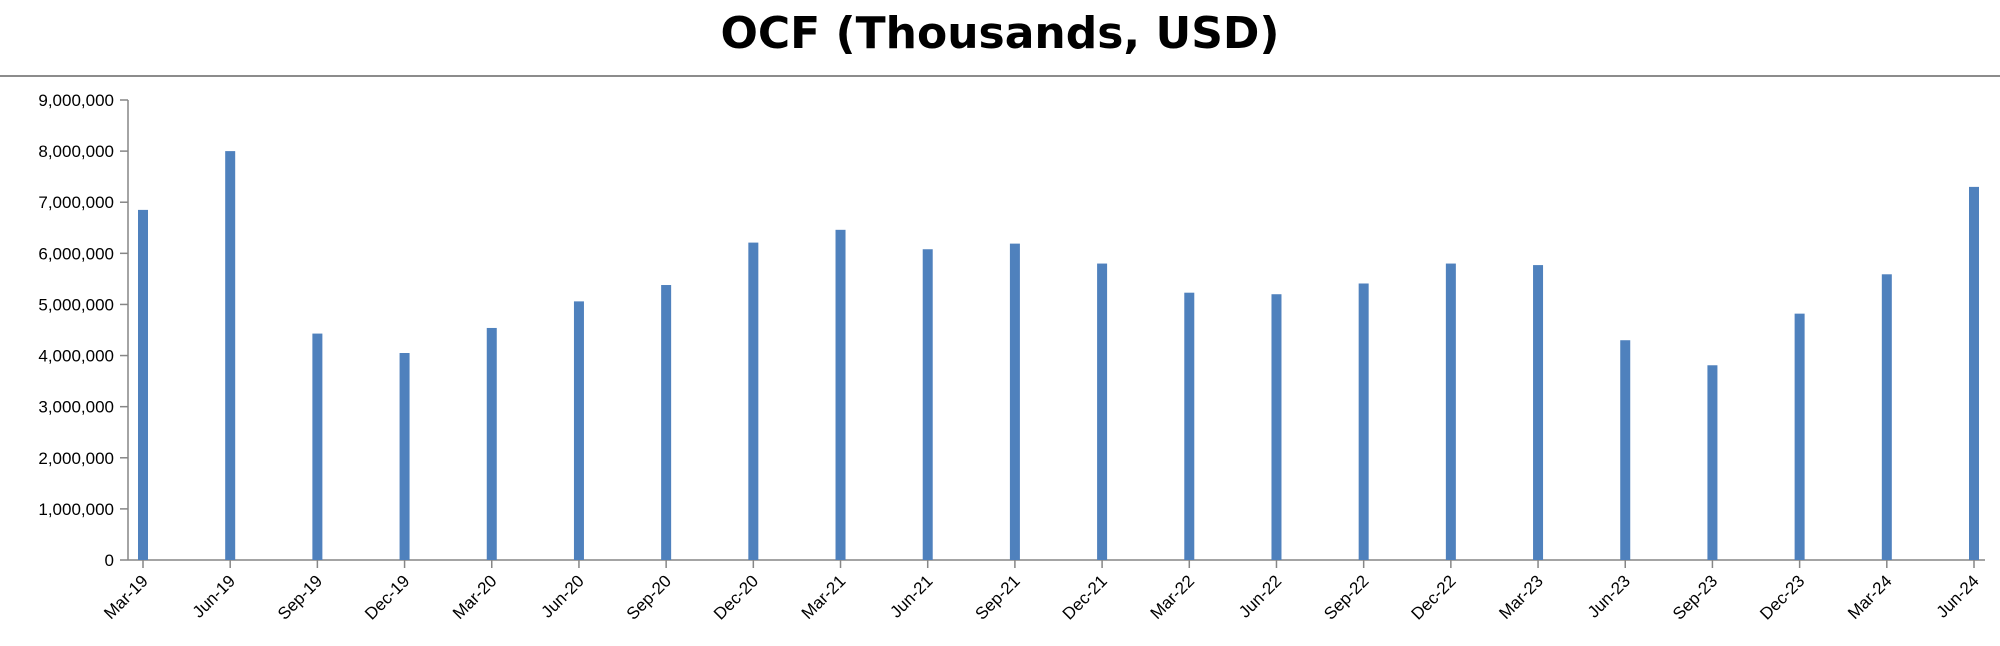 The height and width of the screenshot is (646, 2000). I want to click on x-tick-label: Dec-20, so click(736, 597).